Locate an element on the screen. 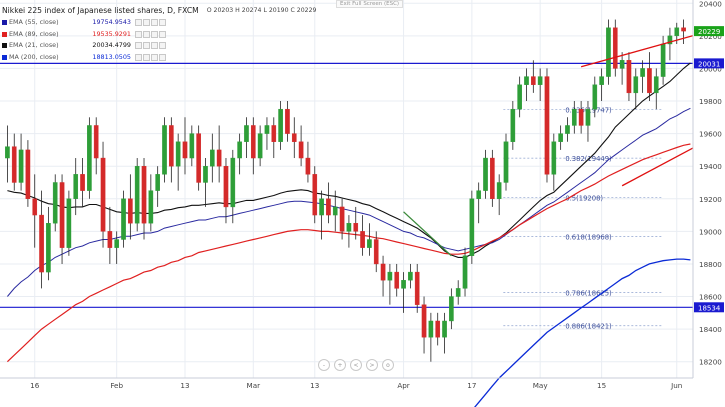 The height and width of the screenshot is (407, 725). chart-nav-controls: - + < > o is located at coordinates (356, 365).